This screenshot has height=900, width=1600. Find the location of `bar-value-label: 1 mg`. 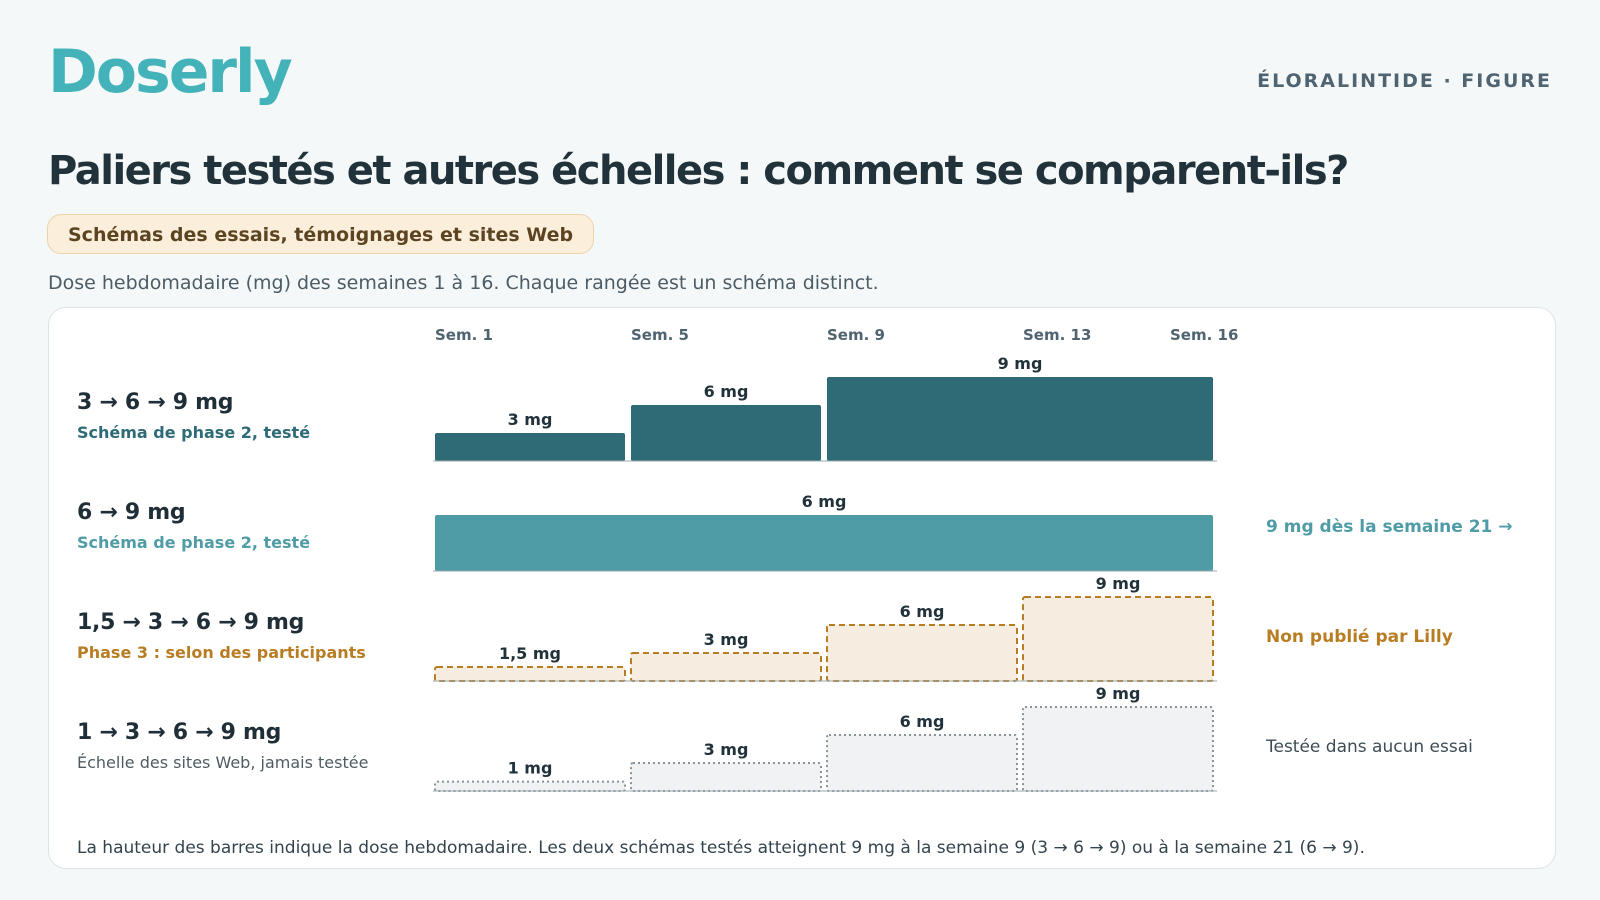

bar-value-label: 1 mg is located at coordinates (530, 768).